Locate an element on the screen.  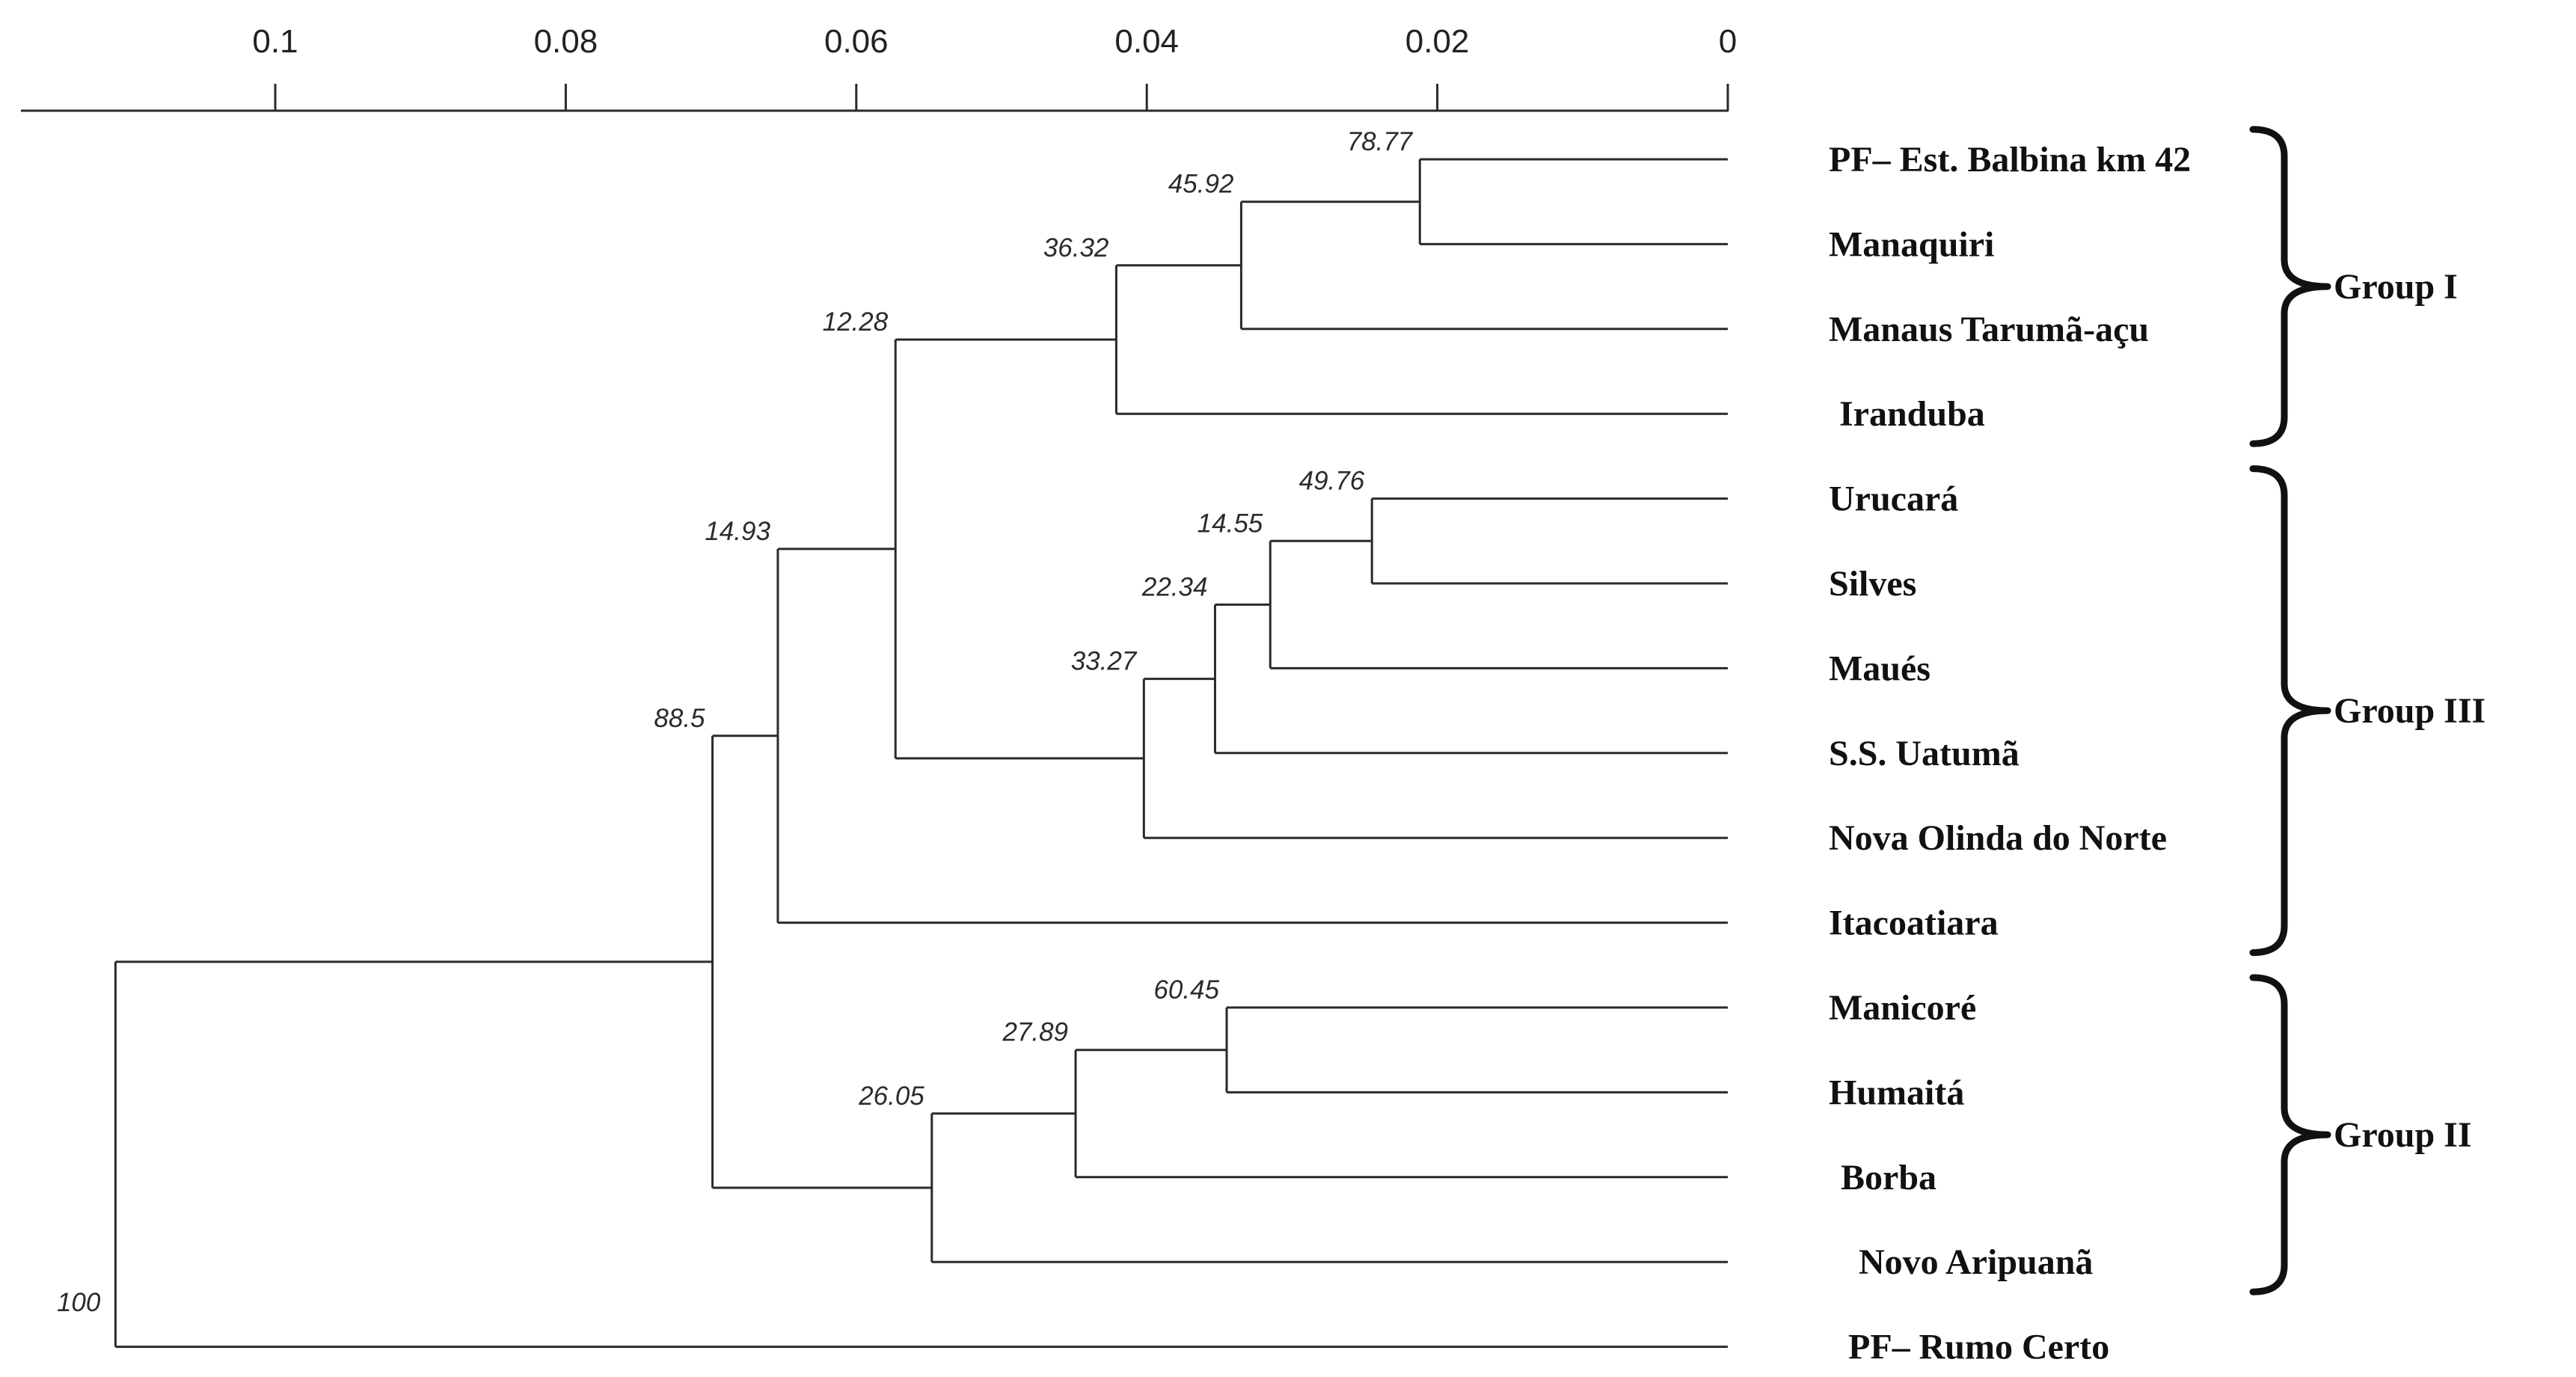
leaf-label: Itacoatiara is located at coordinates (1914, 924).